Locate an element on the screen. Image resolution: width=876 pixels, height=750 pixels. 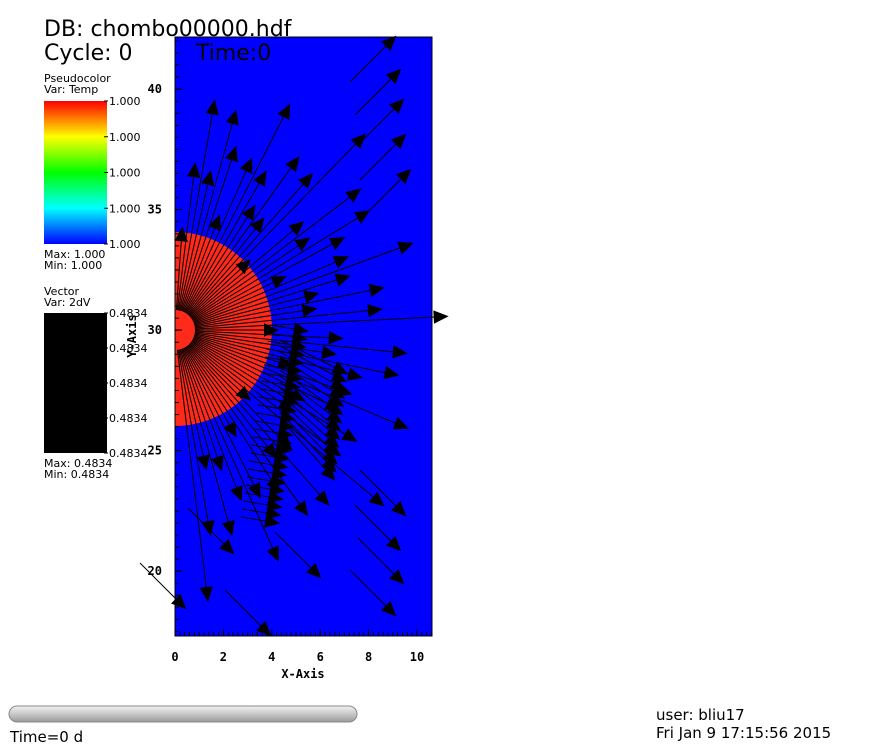
legend-title: Pseudocolor is located at coordinates (77, 78).